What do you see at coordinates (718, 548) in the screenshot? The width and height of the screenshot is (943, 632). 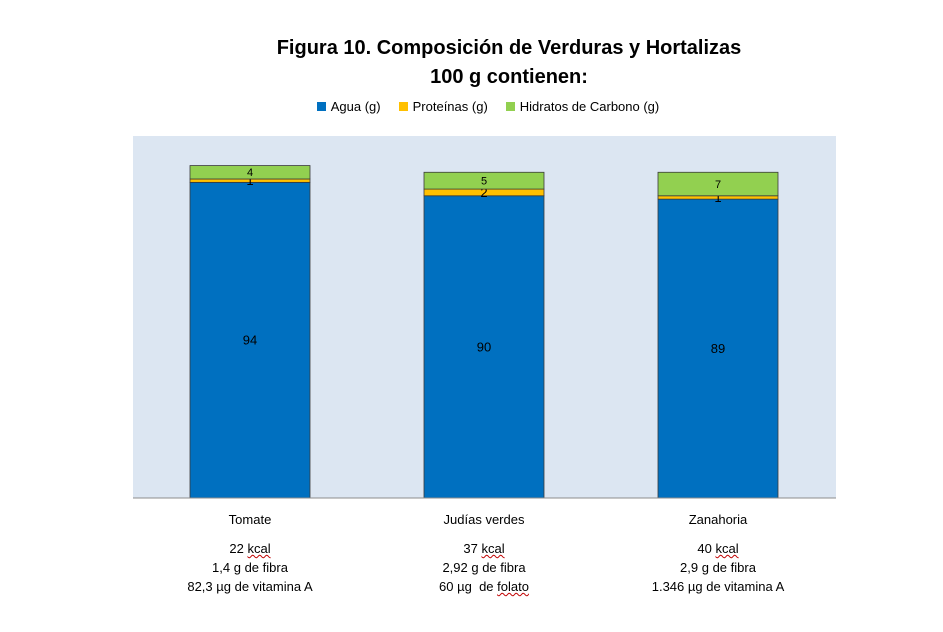 I see `kcal-line: 40 kcal` at bounding box center [718, 548].